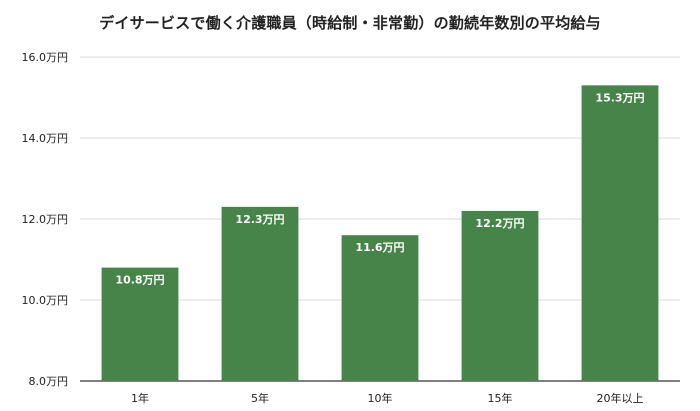 This screenshot has width=700, height=411. Describe the element at coordinates (379, 247) in the screenshot. I see `bar-data-label: 11.6万円` at that location.